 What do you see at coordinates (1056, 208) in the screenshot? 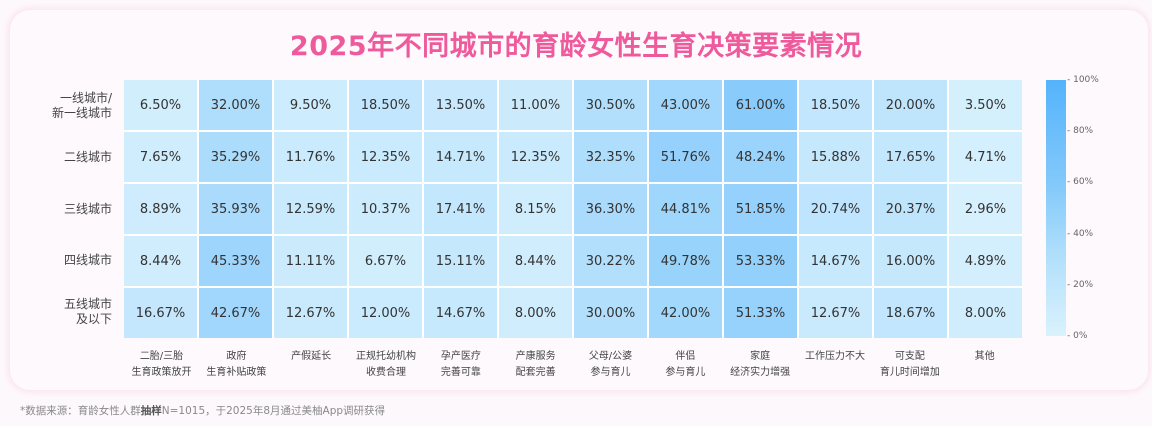
I see `colorbar` at bounding box center [1056, 208].